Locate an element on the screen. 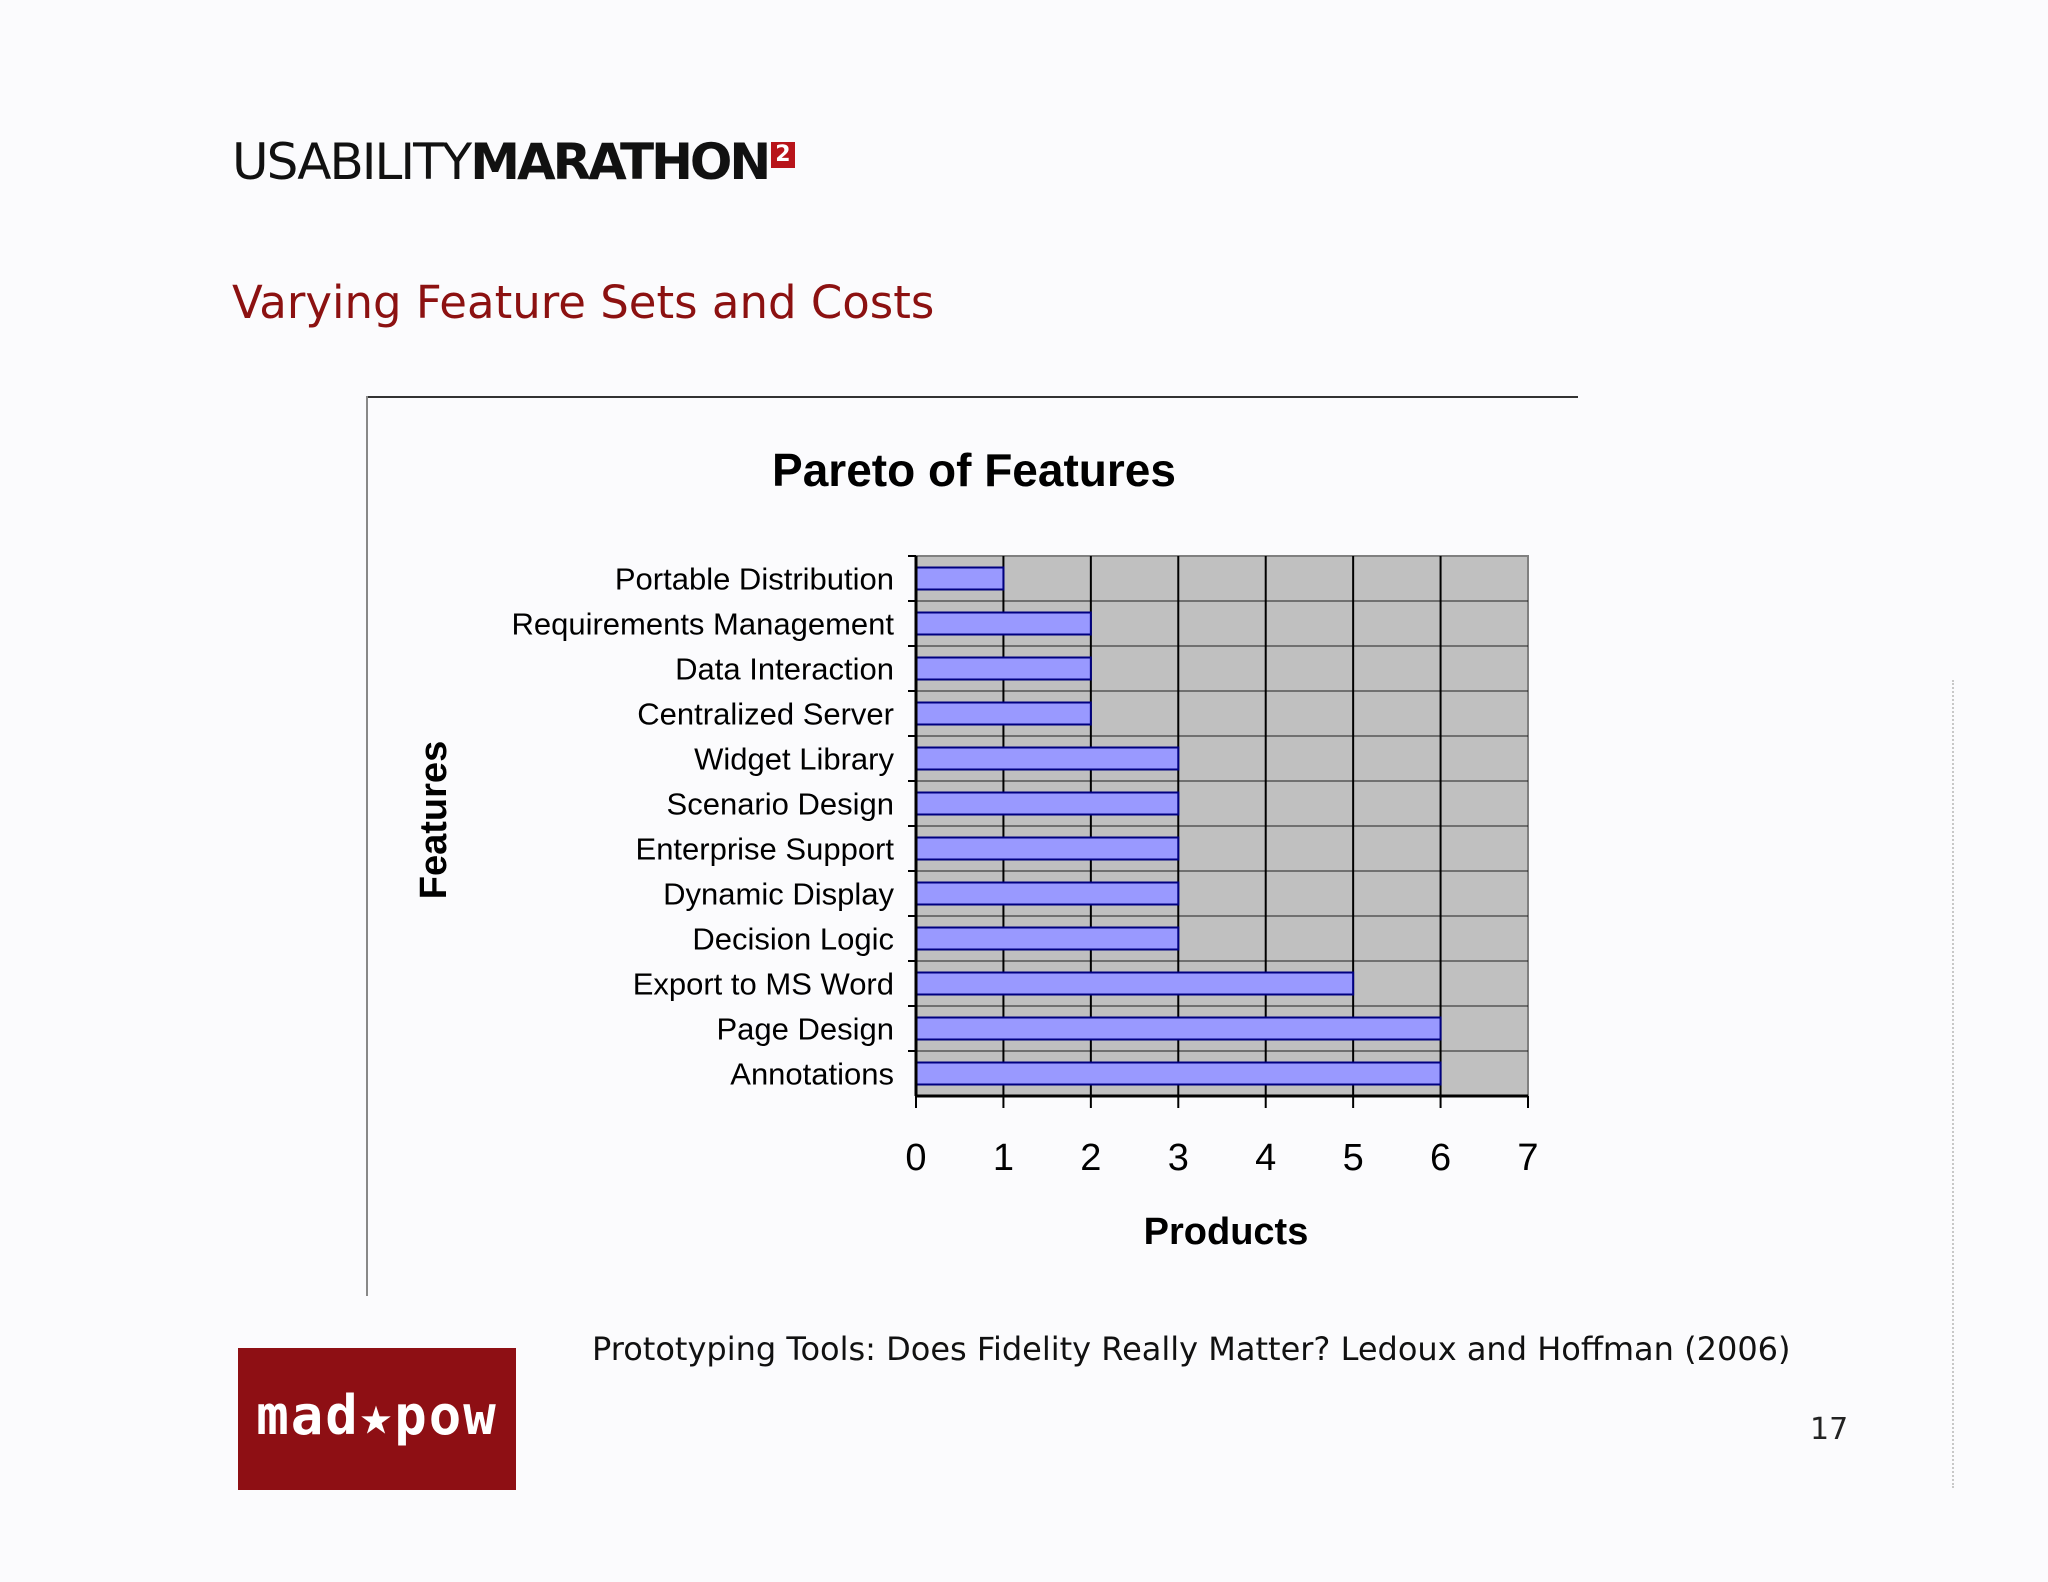 This screenshot has height=1582, width=2048. x-tick-label: 6 is located at coordinates (1440, 1158).